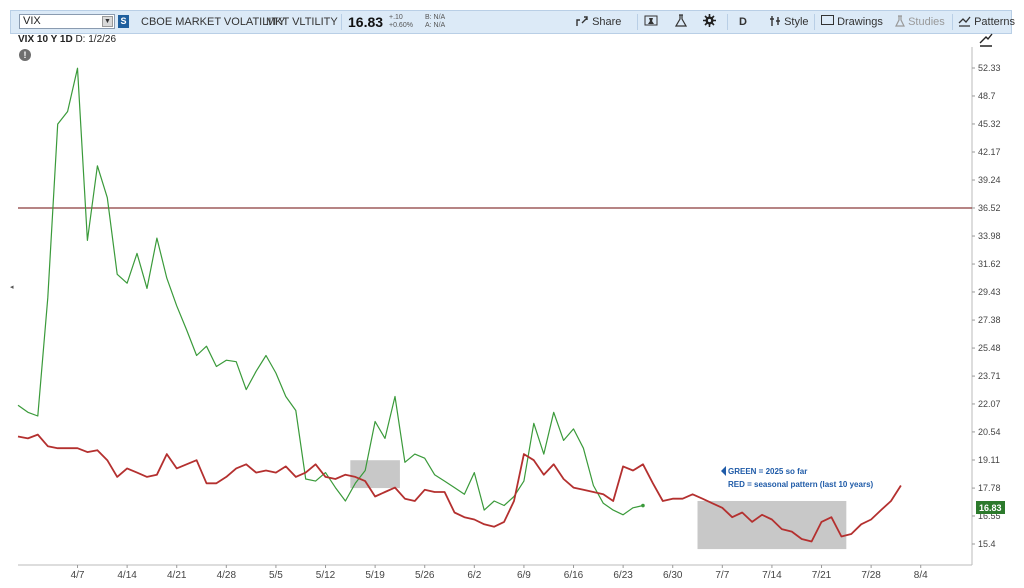  Describe the element at coordinates (900, 21) in the screenshot. I see `studies-icon` at that location.